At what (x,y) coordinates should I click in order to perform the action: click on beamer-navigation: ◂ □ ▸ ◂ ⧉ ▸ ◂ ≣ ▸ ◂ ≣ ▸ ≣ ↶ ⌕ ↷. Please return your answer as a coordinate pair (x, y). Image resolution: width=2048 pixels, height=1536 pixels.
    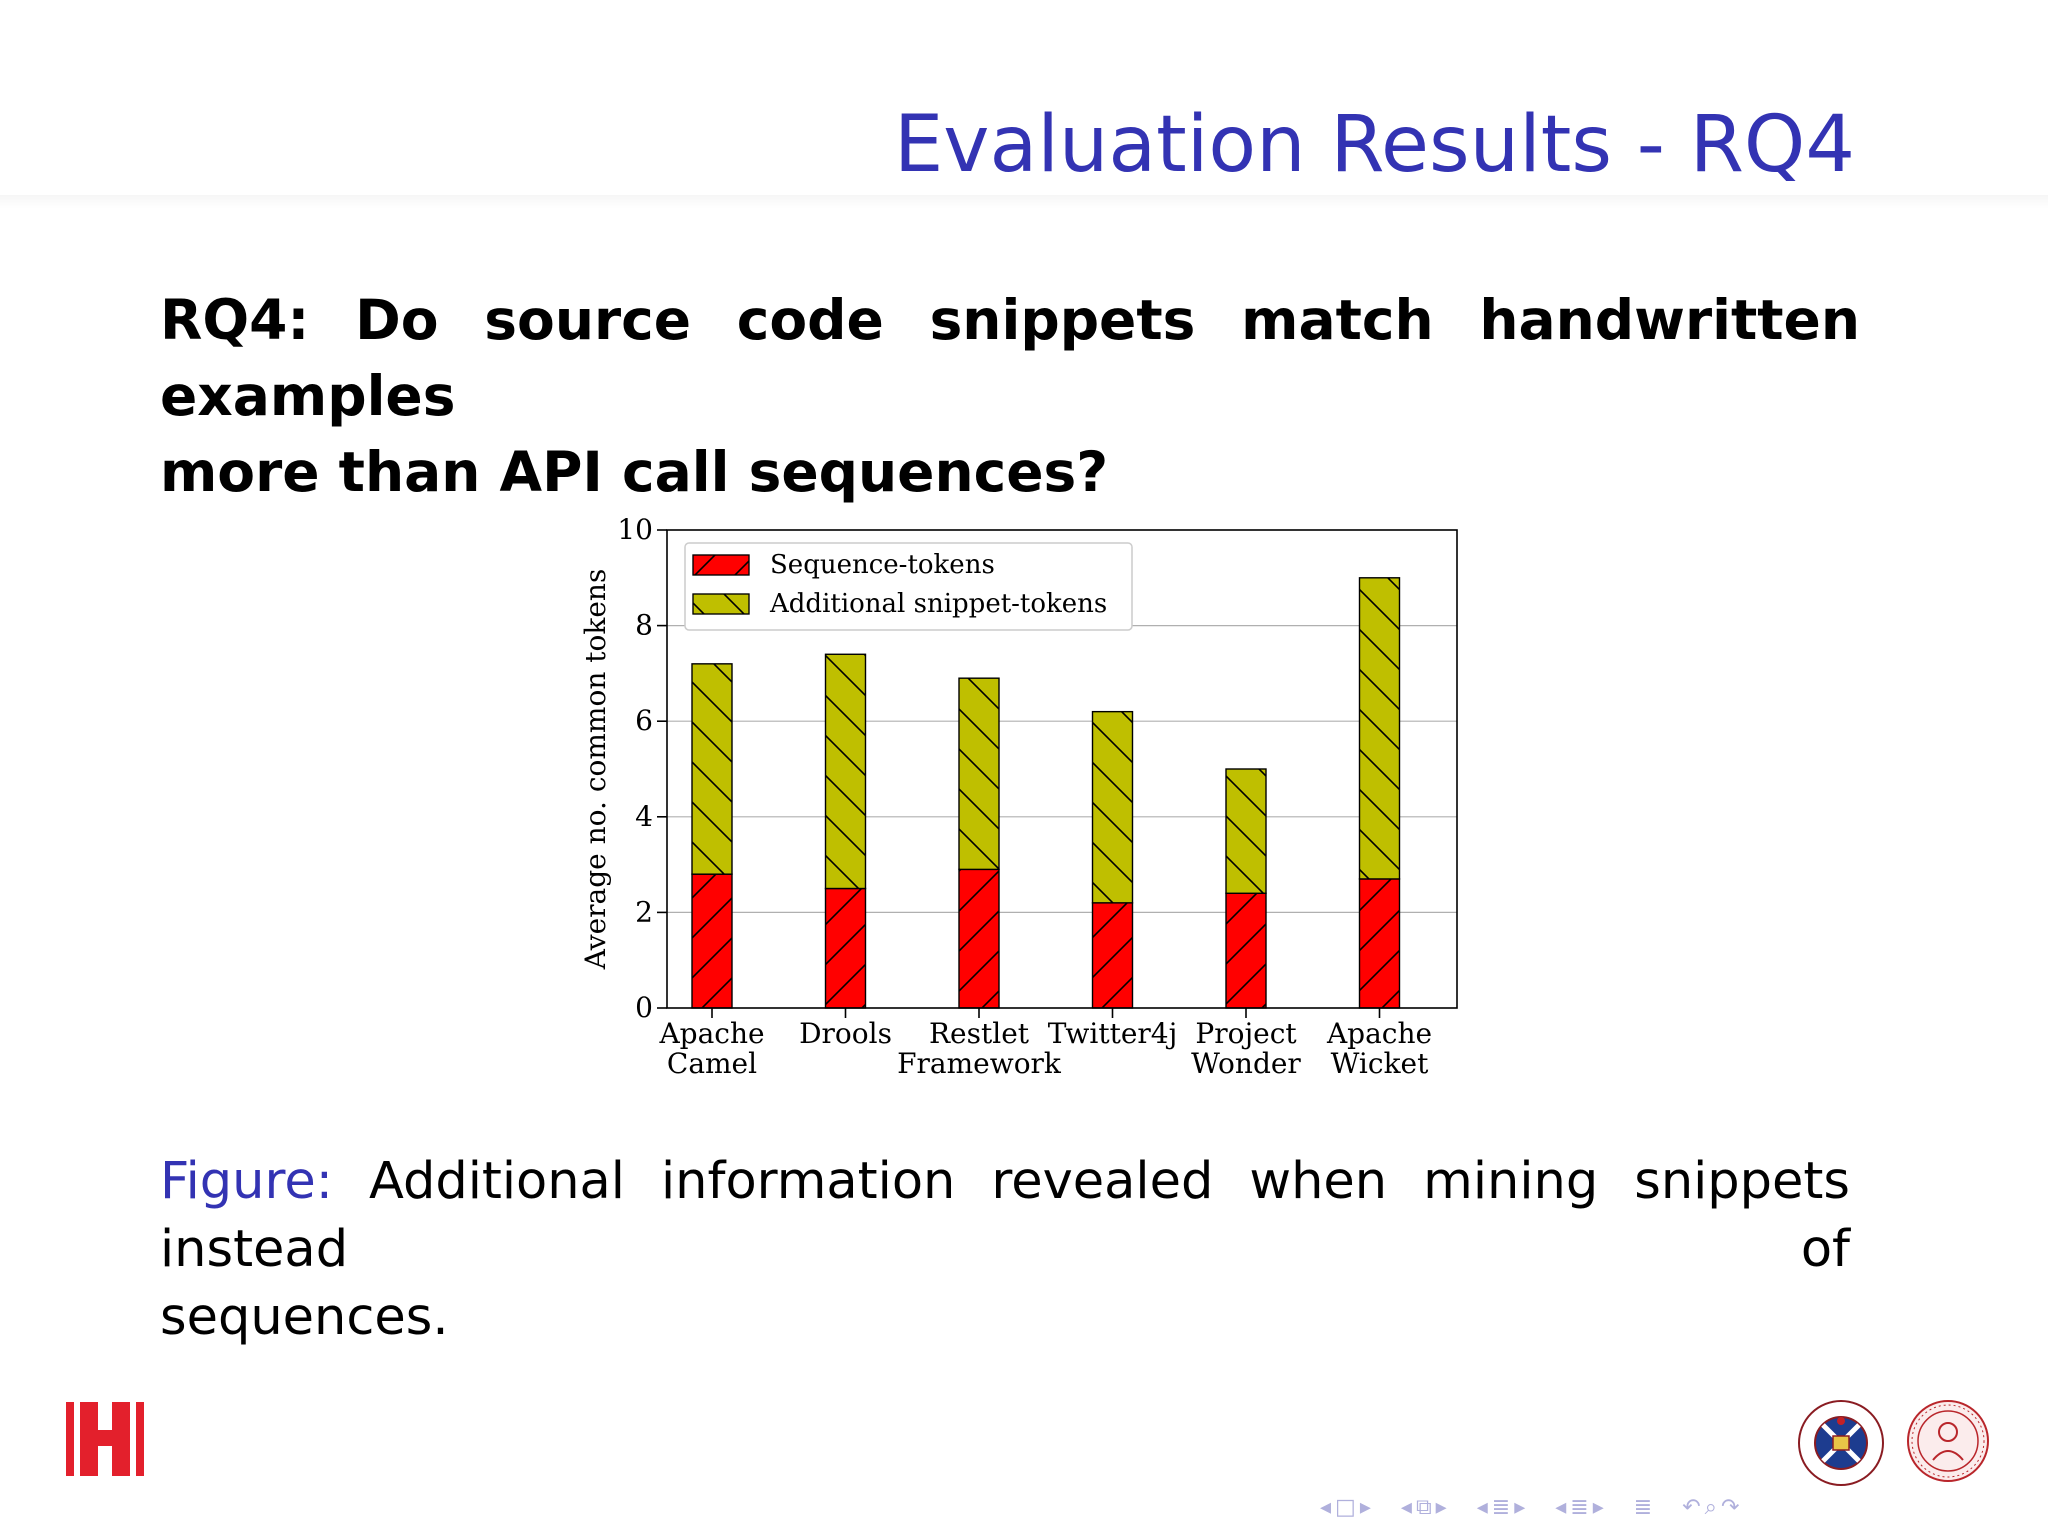
    Looking at the image, I should click on (1675, 1507).